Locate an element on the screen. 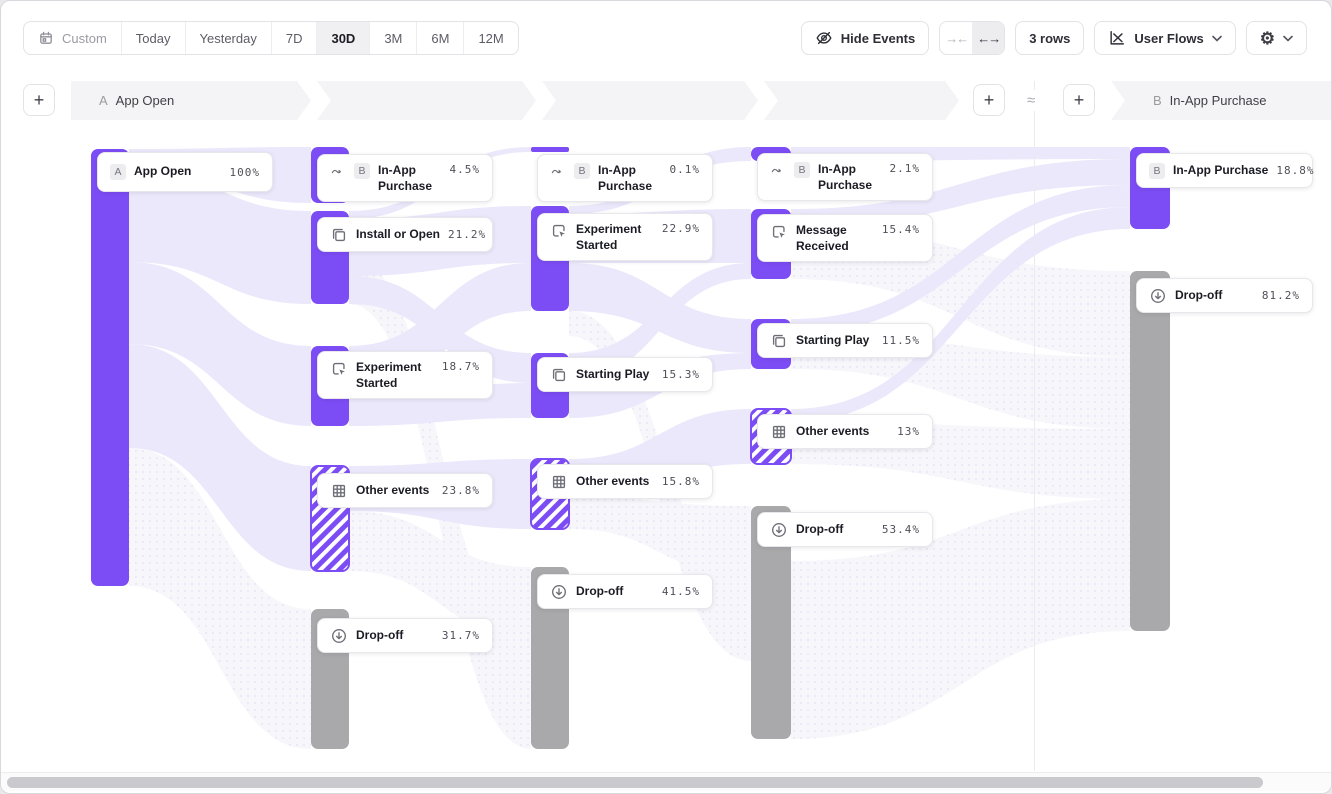  date-range-today: Today is located at coordinates (154, 38).